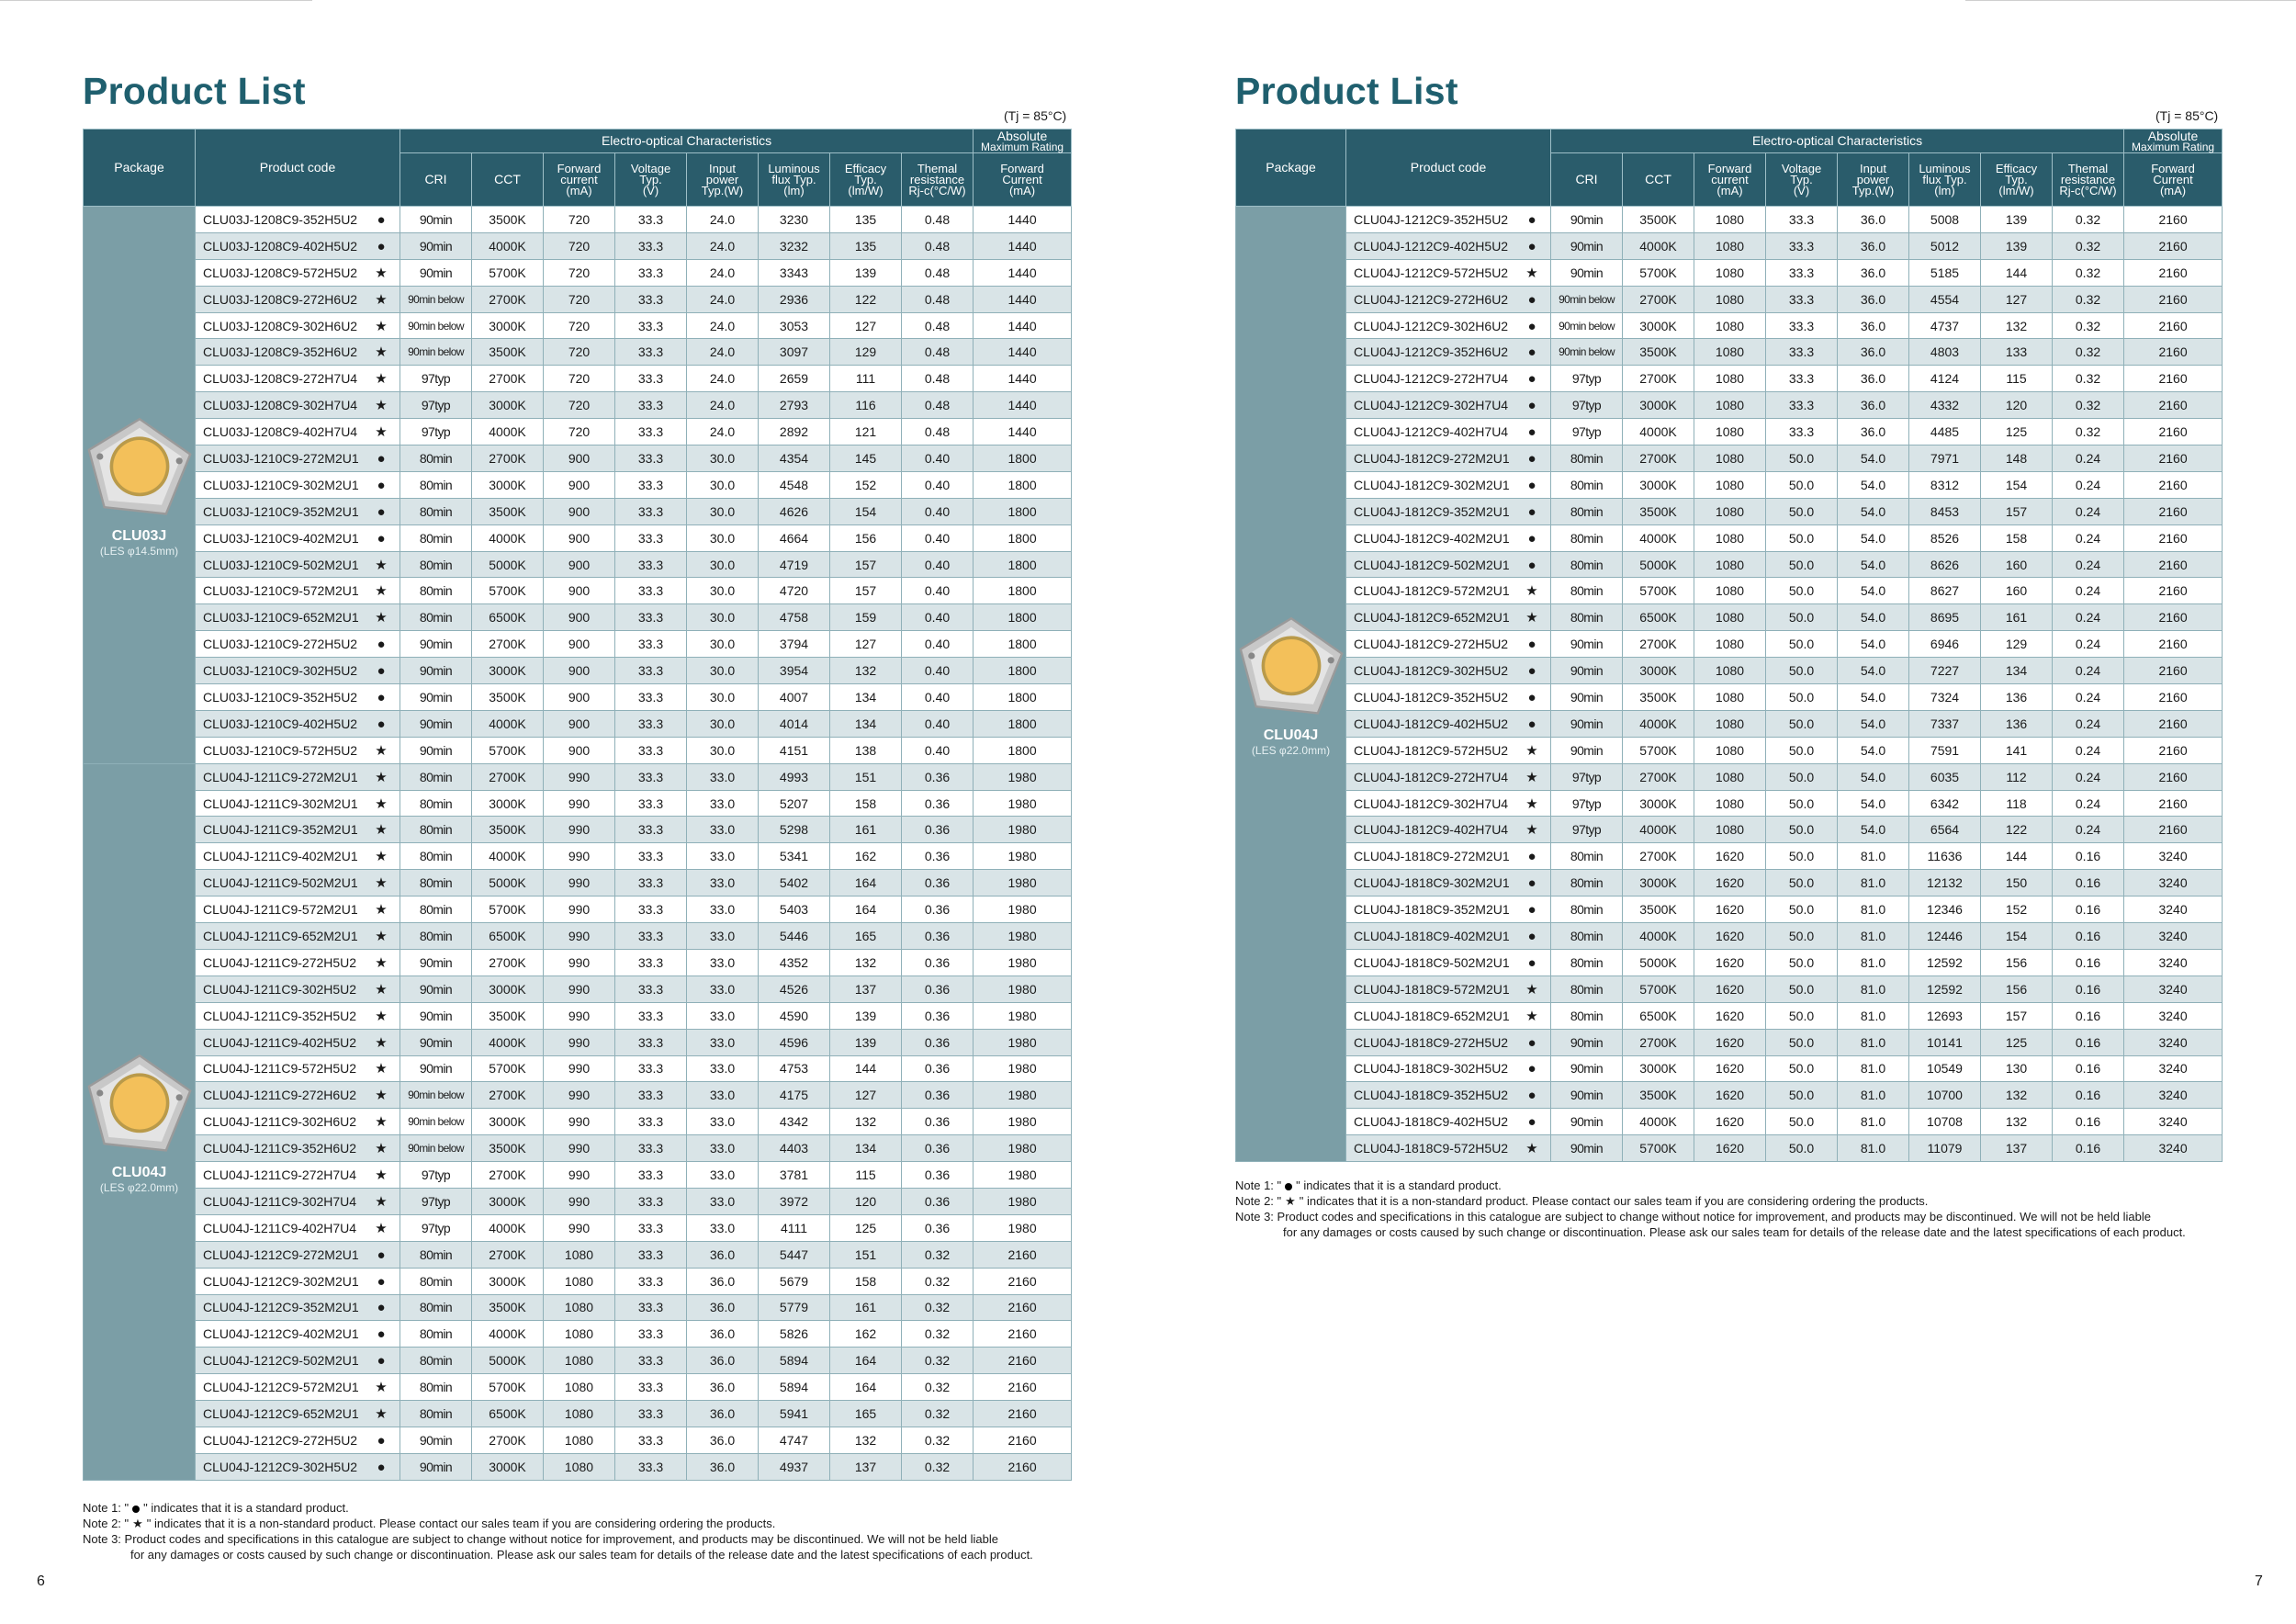 The height and width of the screenshot is (1624, 2296). What do you see at coordinates (436, 352) in the screenshot?
I see `cri-cell: 90min below` at bounding box center [436, 352].